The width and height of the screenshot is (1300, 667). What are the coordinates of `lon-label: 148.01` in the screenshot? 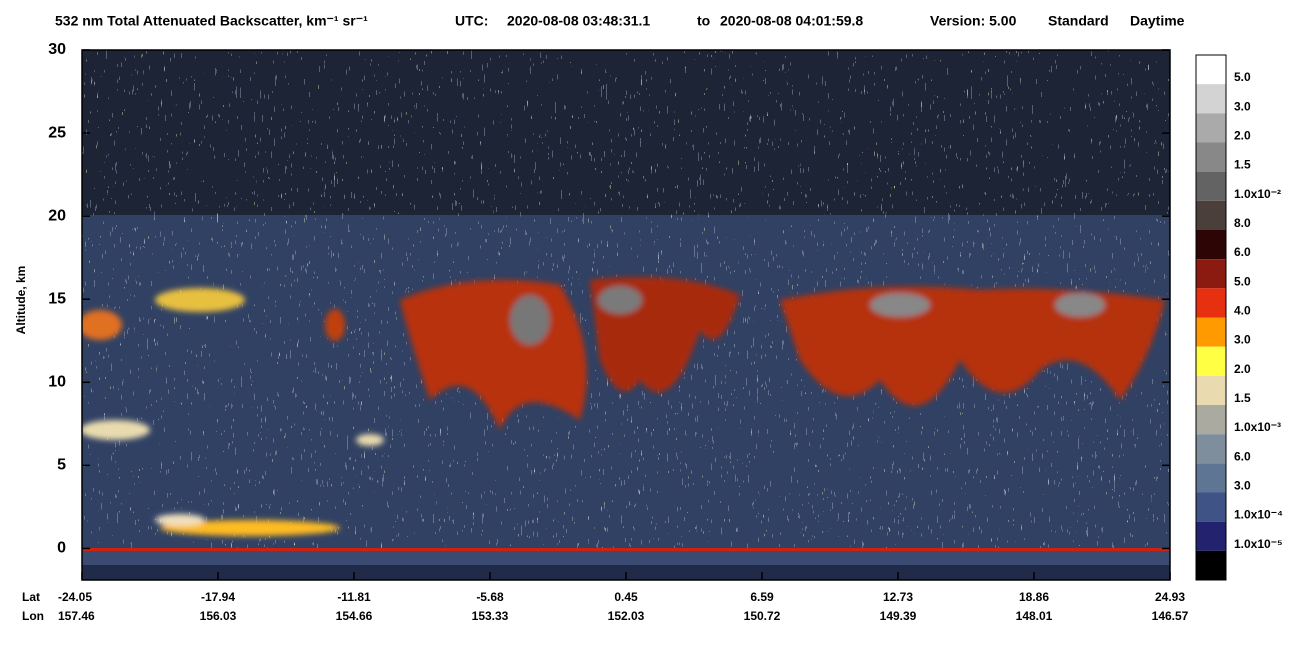 It's located at (1034, 616).